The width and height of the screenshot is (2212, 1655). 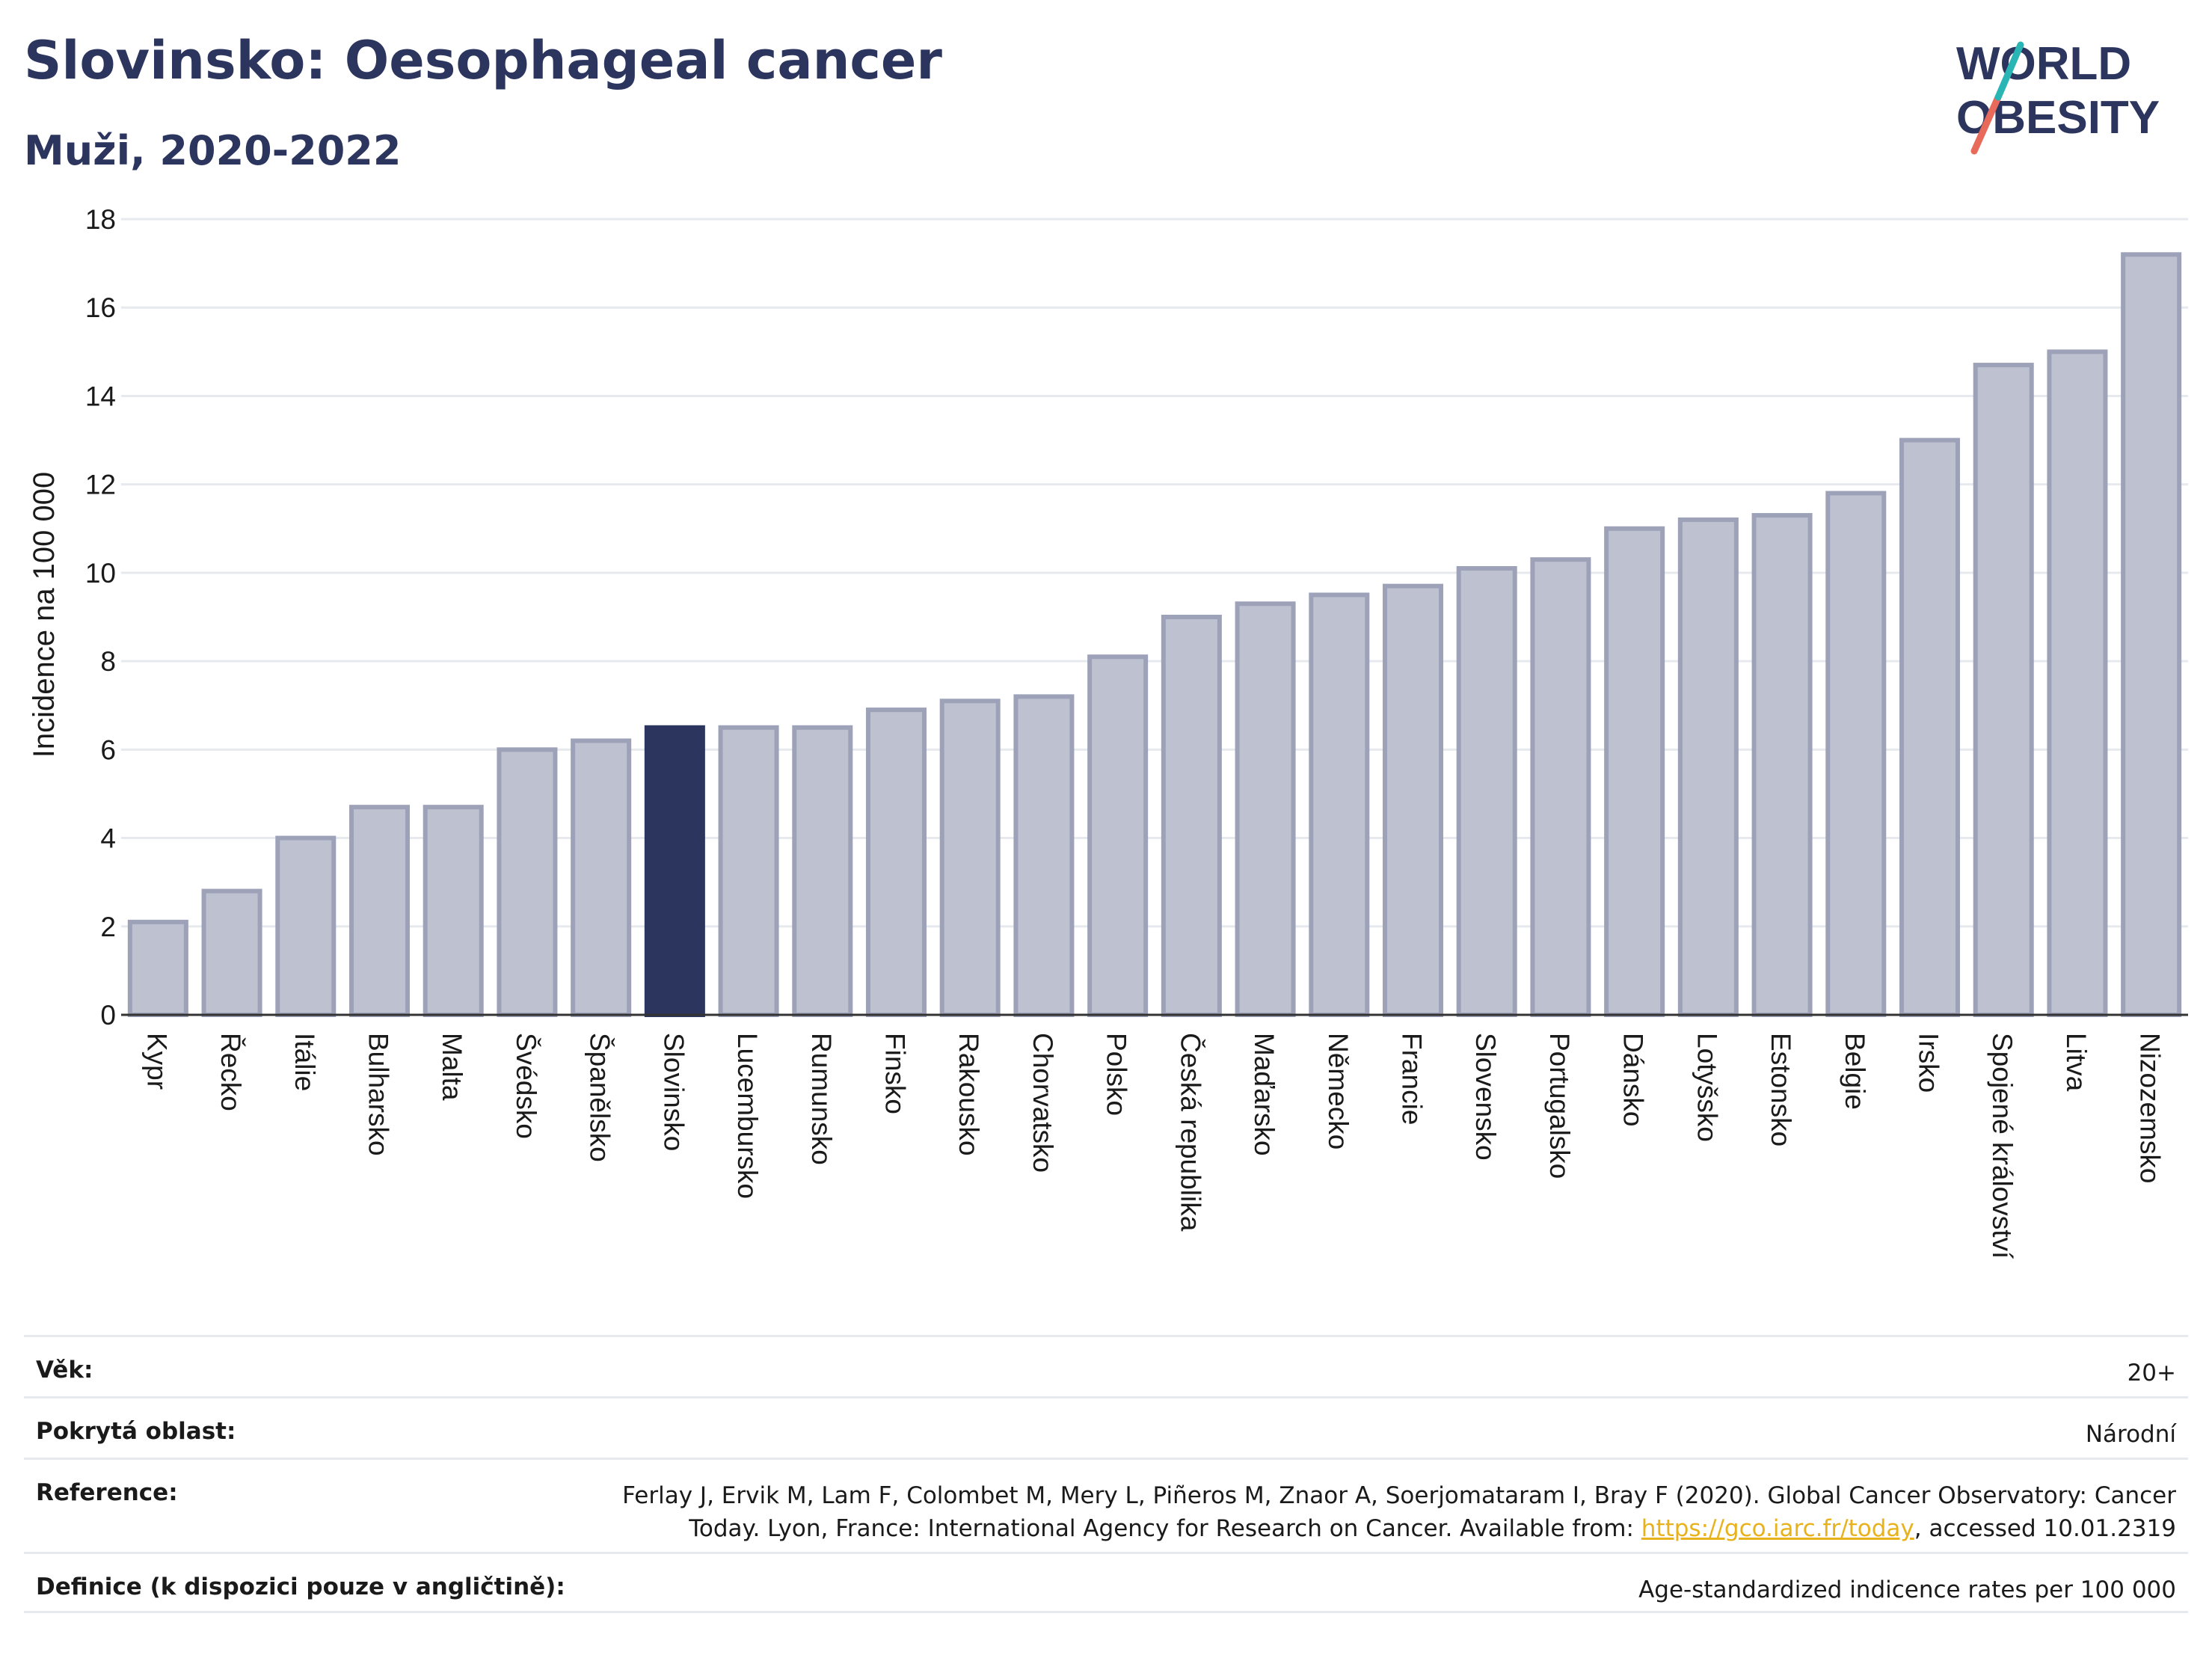 What do you see at coordinates (1117, 1074) in the screenshot?
I see `x-tick-label: Polsko` at bounding box center [1117, 1074].